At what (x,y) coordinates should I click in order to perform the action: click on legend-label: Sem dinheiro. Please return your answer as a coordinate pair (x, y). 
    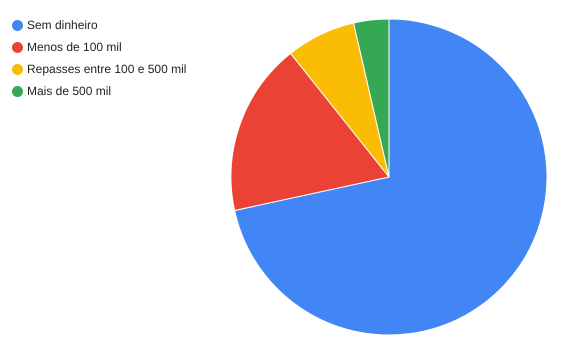
    Looking at the image, I should click on (62, 25).